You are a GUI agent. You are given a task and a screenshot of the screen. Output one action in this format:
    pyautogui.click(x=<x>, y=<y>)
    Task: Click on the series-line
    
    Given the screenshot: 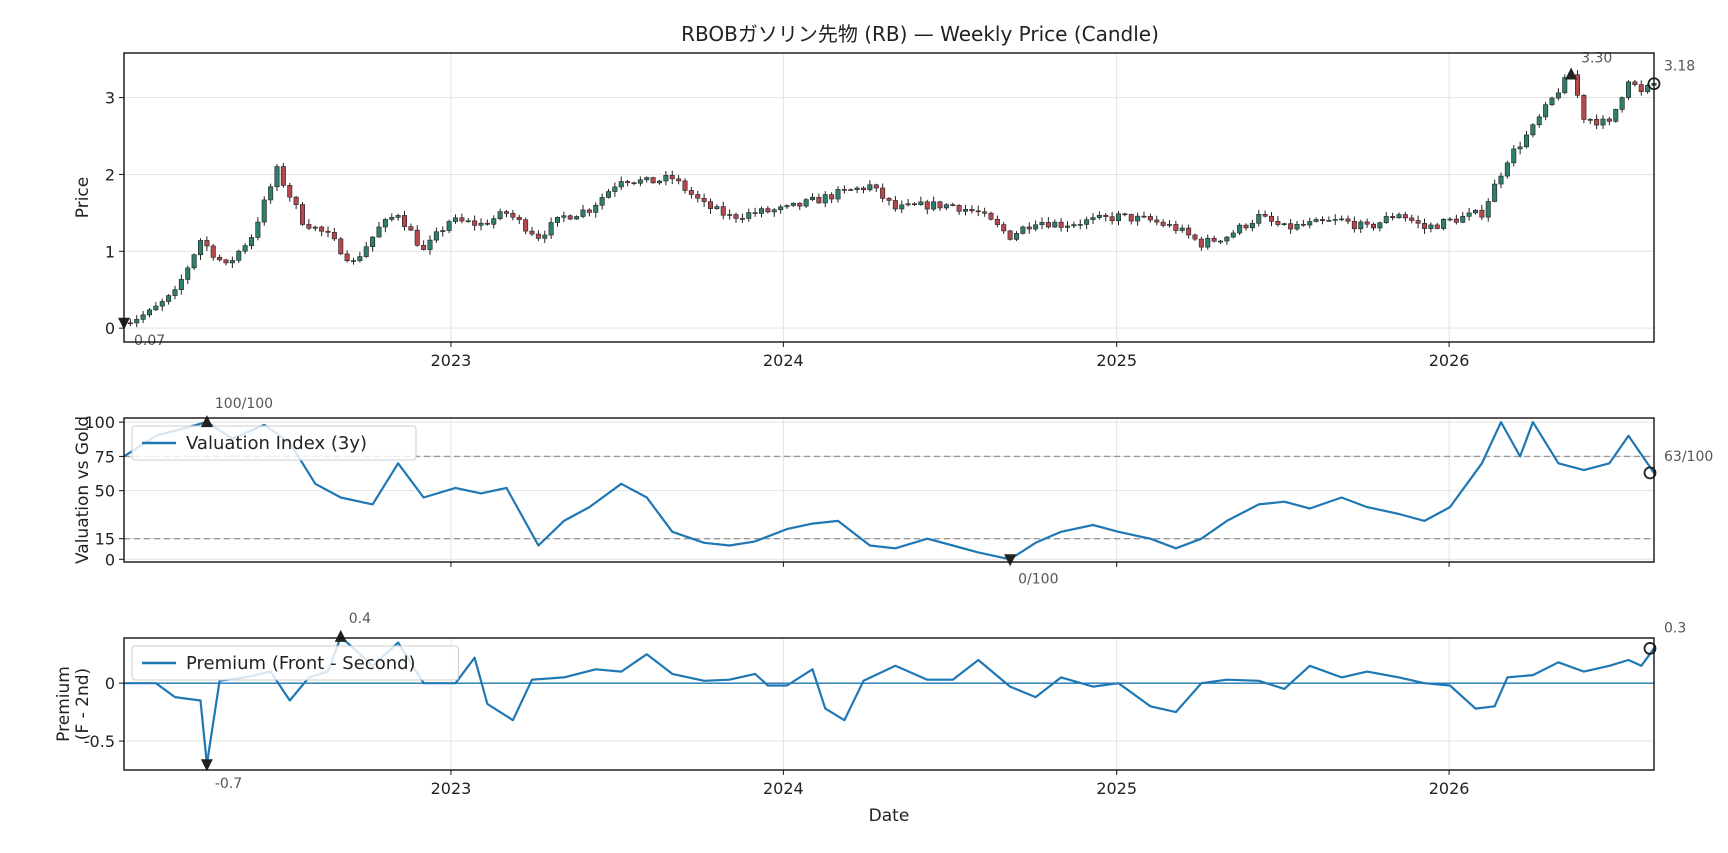 What is the action you would take?
    pyautogui.click(x=889, y=491)
    